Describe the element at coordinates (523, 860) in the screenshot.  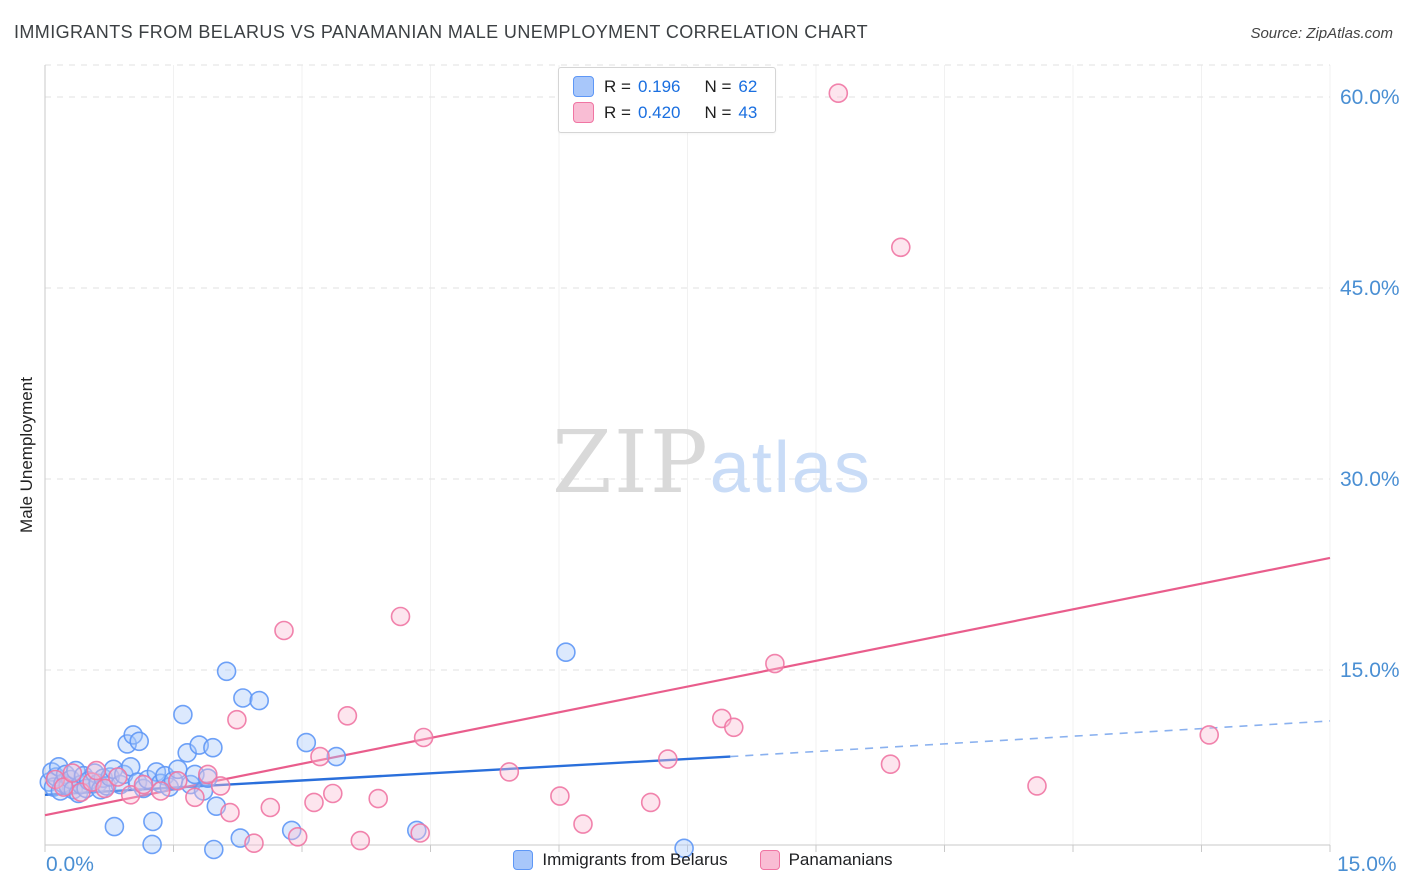
I see `belarus-legend-swatch` at that location.